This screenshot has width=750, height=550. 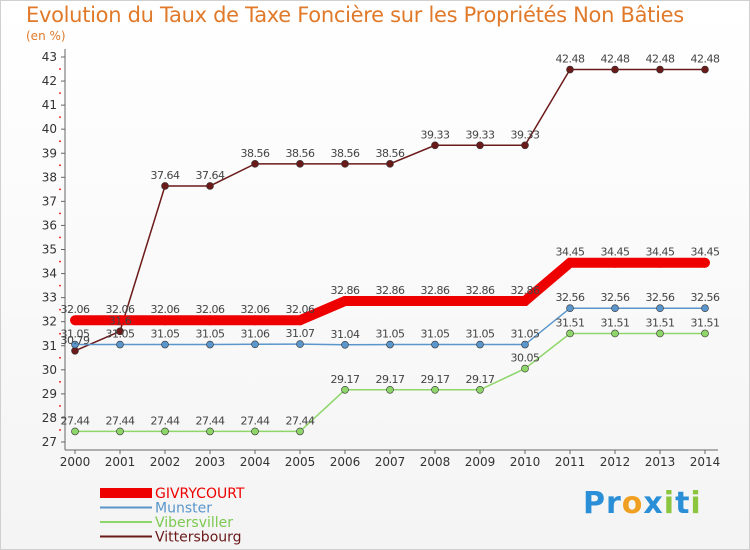 I want to click on data-label: 31.04, so click(x=345, y=334).